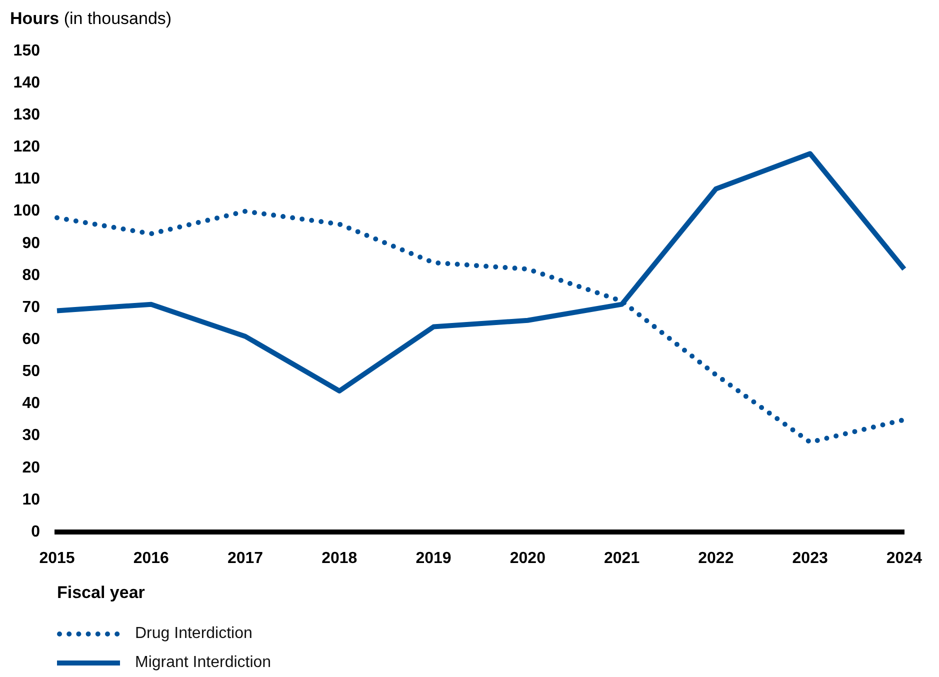 This screenshot has width=939, height=677. What do you see at coordinates (35, 531) in the screenshot?
I see `y-tick-label: 0` at bounding box center [35, 531].